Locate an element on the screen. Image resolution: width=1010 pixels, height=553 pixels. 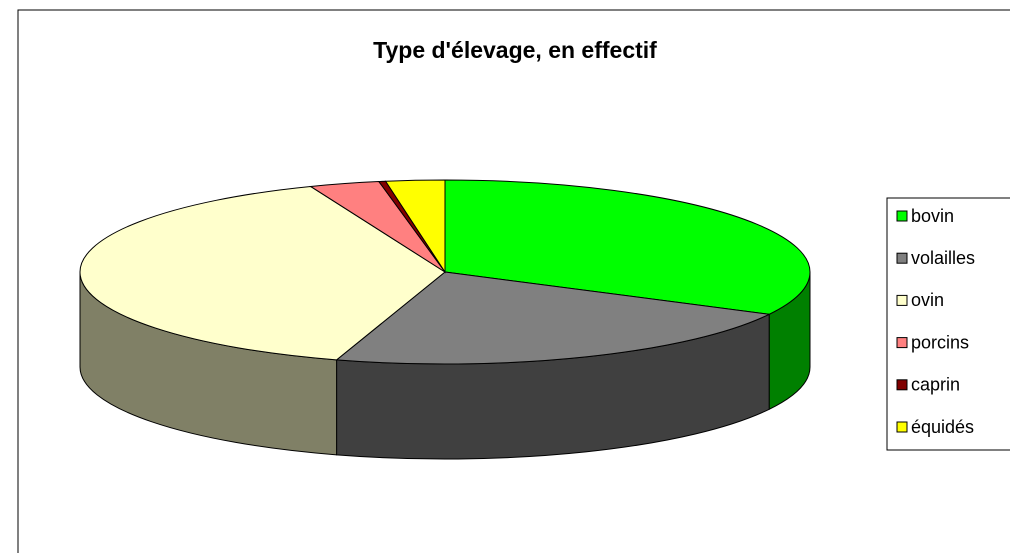
legend-label: équidés is located at coordinates (942, 427).